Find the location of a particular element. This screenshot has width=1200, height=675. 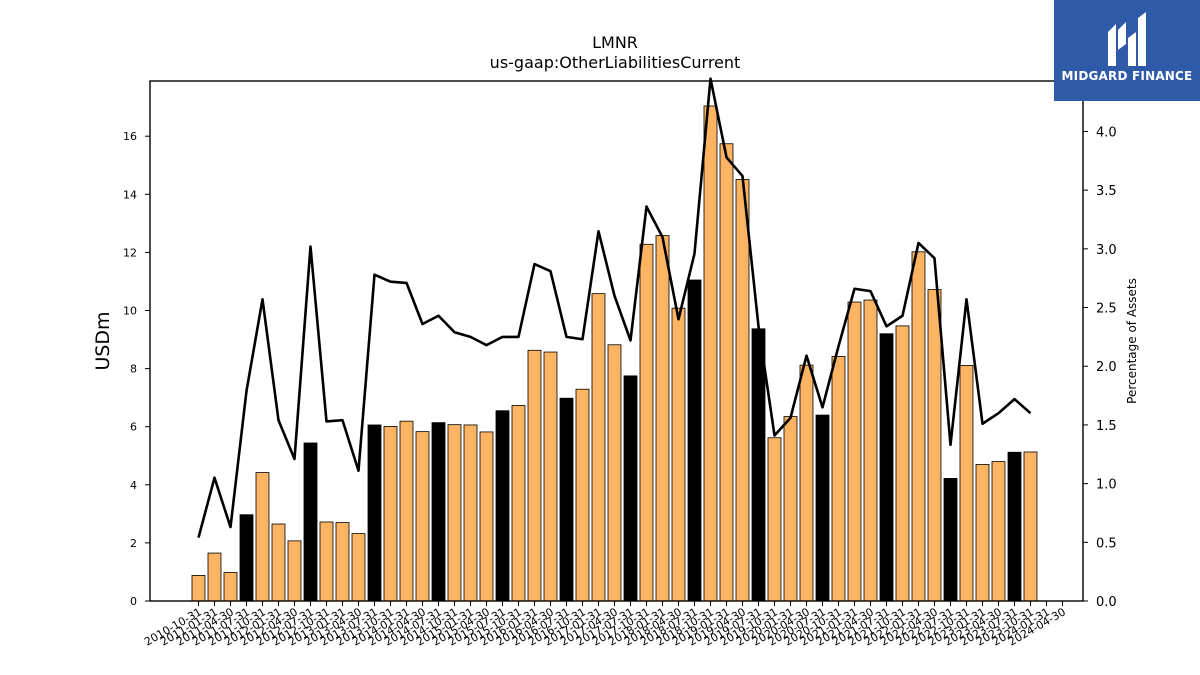

y2-tick-label: 4.0 is located at coordinates (1106, 132).